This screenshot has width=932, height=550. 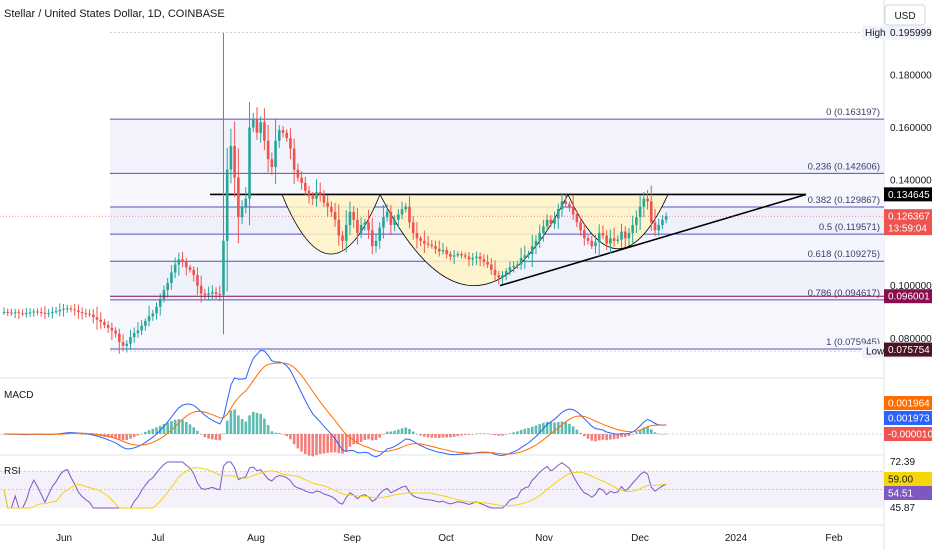 I want to click on price-tick: 0.160000, so click(x=911, y=128).